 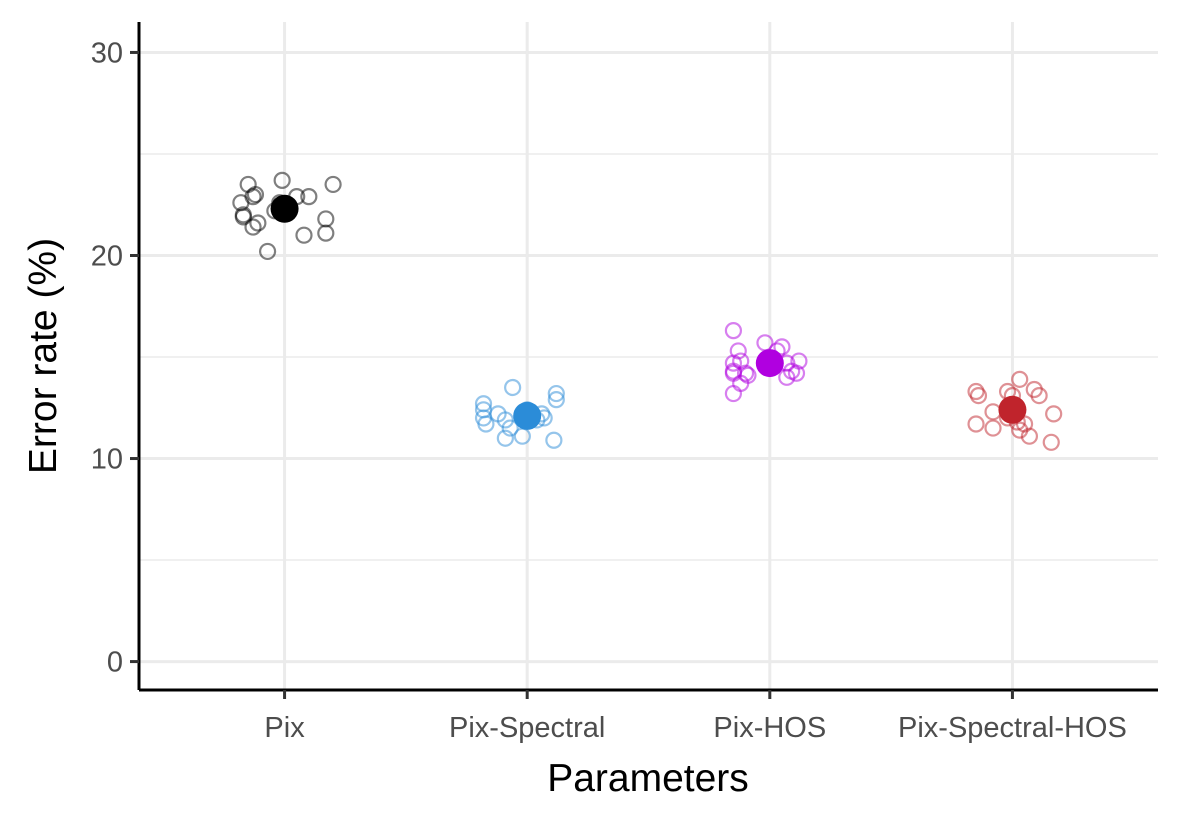 I want to click on y-tick-label: 10, so click(x=107, y=460).